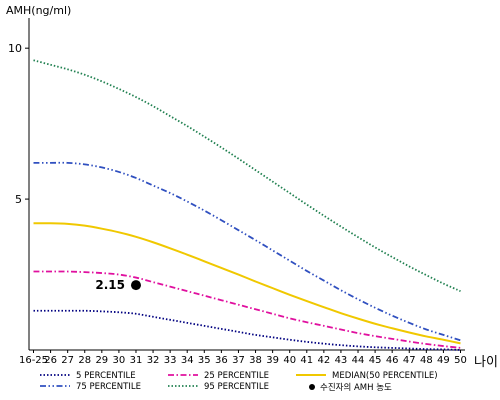 The width and height of the screenshot is (500, 400). Describe the element at coordinates (272, 360) in the screenshot. I see `x-tick-label: 39` at that location.